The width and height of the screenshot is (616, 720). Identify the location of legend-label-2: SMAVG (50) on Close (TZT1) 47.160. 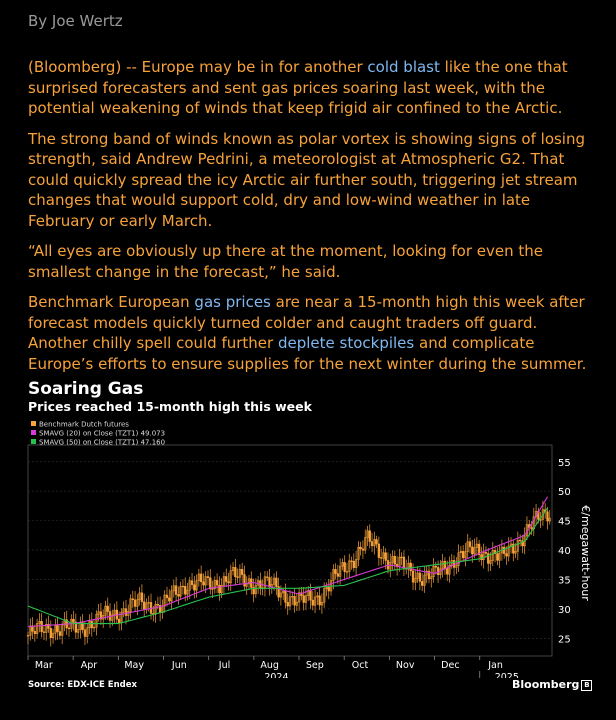
(102, 443).